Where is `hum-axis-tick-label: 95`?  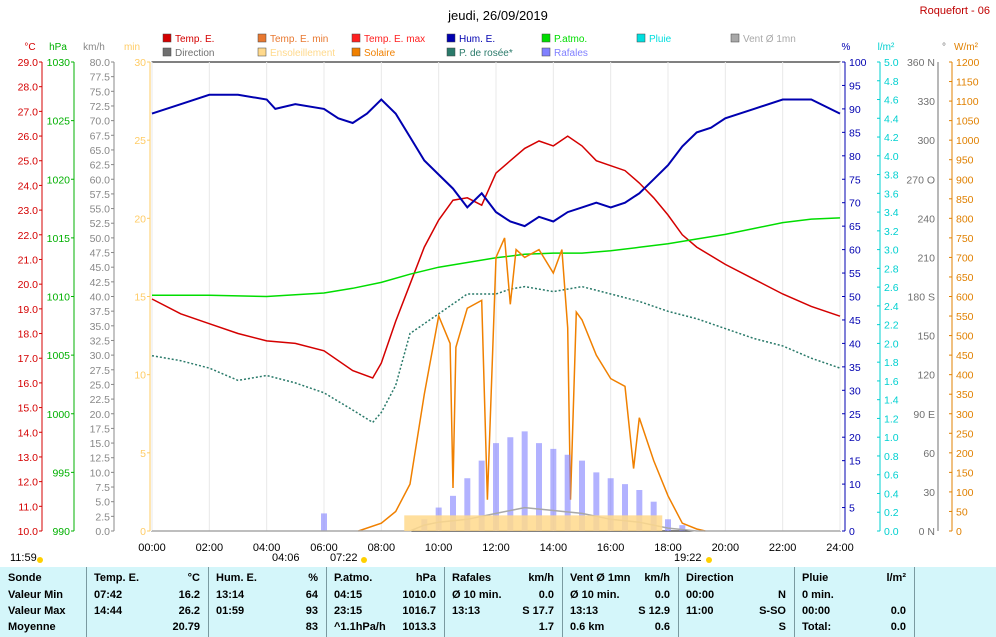 hum-axis-tick-label: 95 is located at coordinates (855, 86).